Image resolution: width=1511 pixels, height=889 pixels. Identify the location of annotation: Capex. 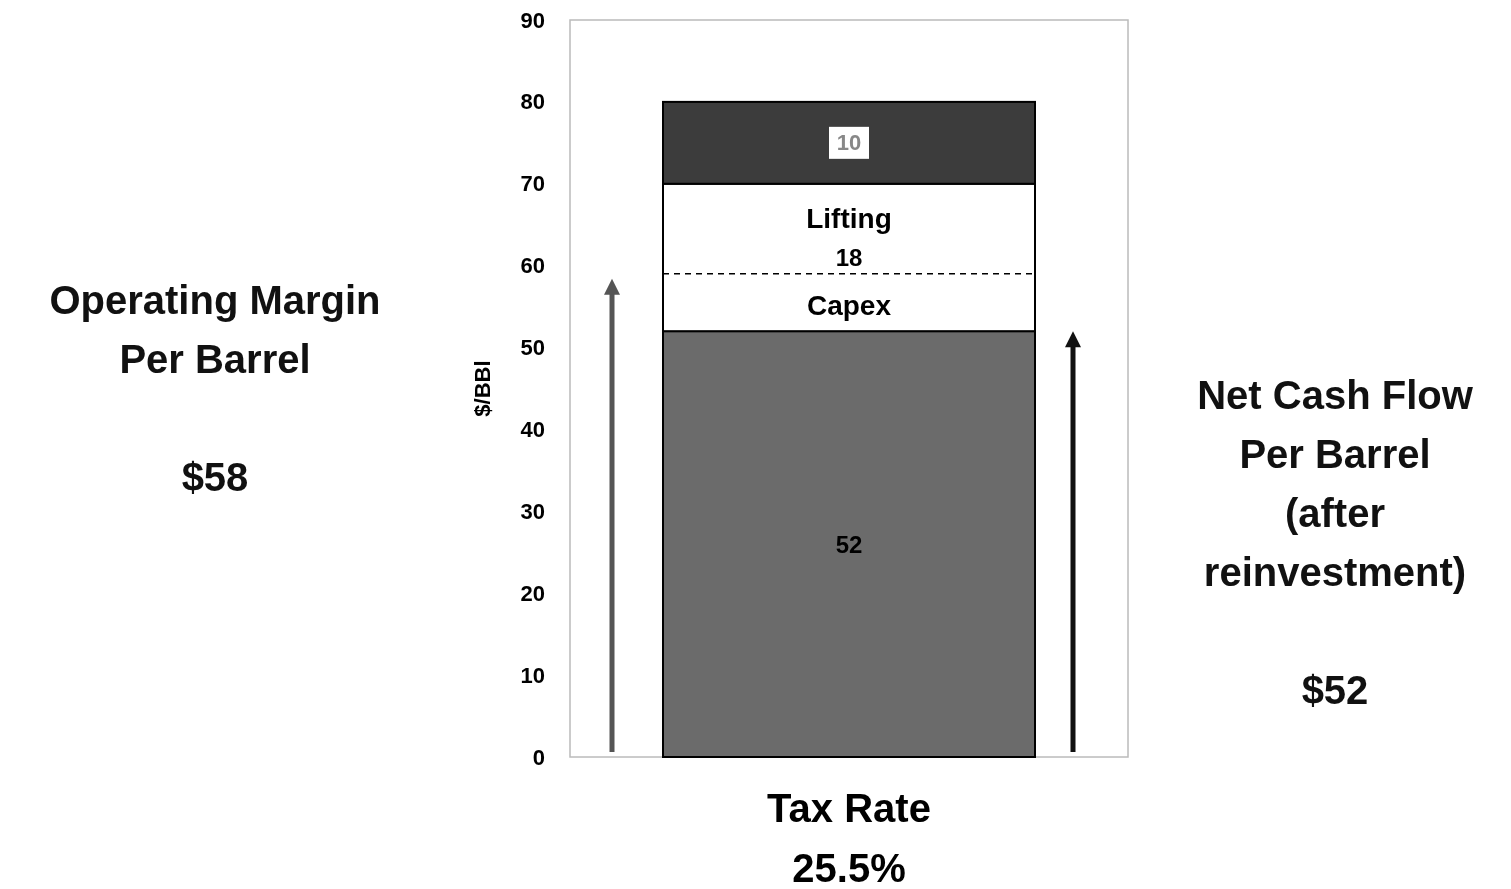
(849, 306).